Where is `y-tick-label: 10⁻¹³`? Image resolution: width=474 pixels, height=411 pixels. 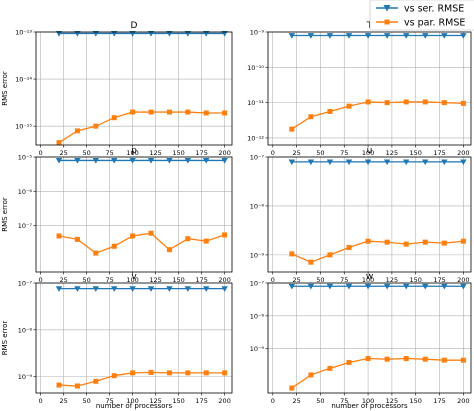
y-tick-label: 10⁻¹³ is located at coordinates (23, 33).